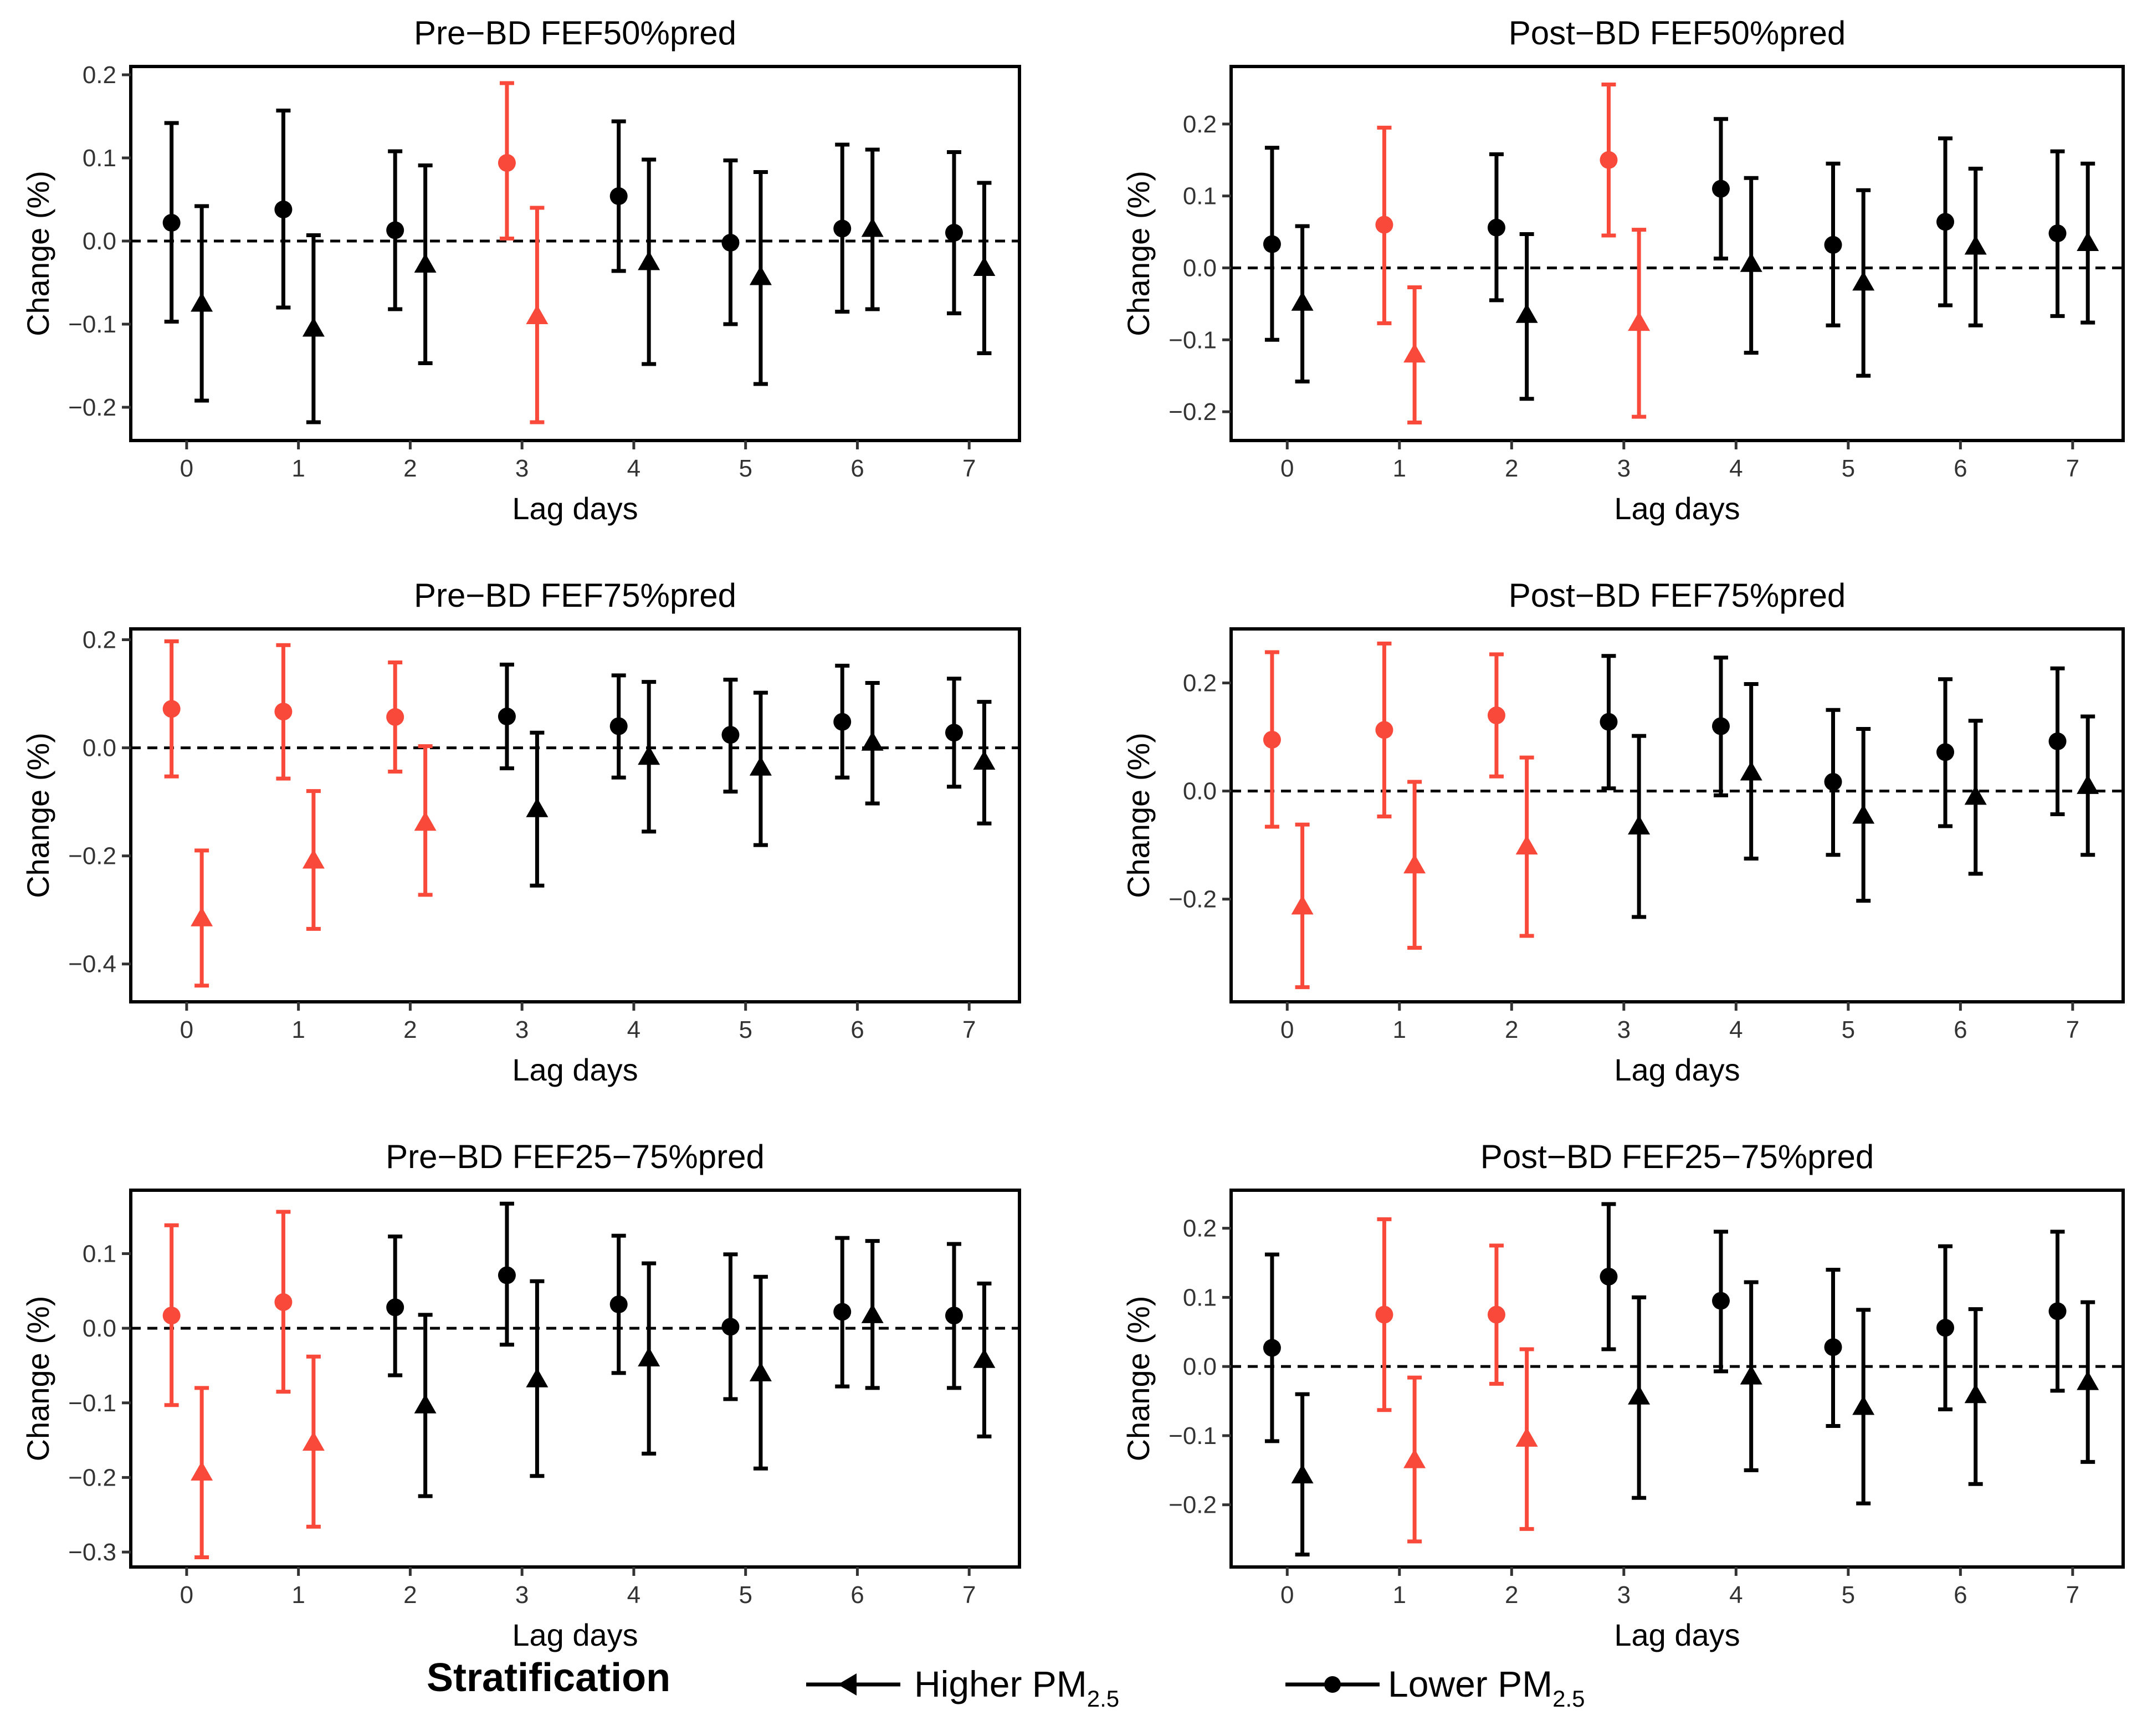  What do you see at coordinates (847, 1684) in the screenshot?
I see `triangle-marker-icon` at bounding box center [847, 1684].